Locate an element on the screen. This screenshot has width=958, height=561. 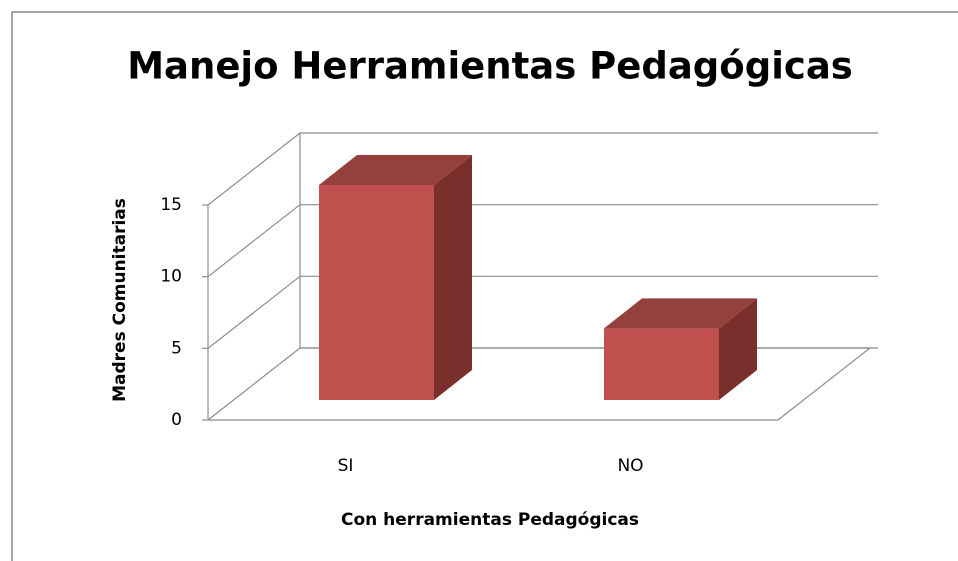
y-tick-label: 15 is located at coordinates (171, 205).